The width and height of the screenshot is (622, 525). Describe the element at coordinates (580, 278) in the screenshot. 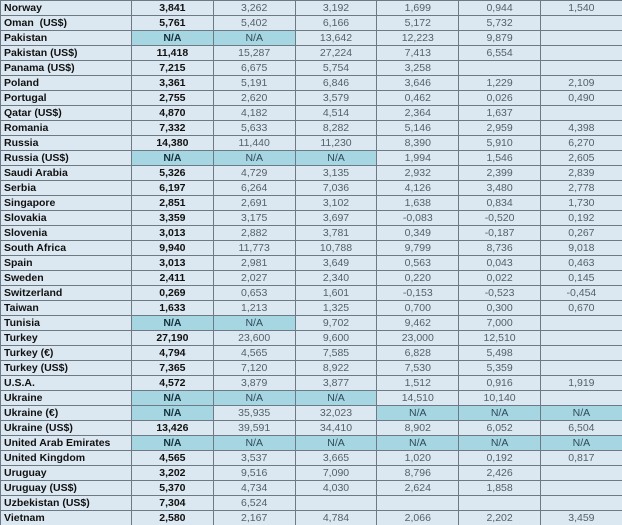

I see `value-cell: 0,145` at that location.